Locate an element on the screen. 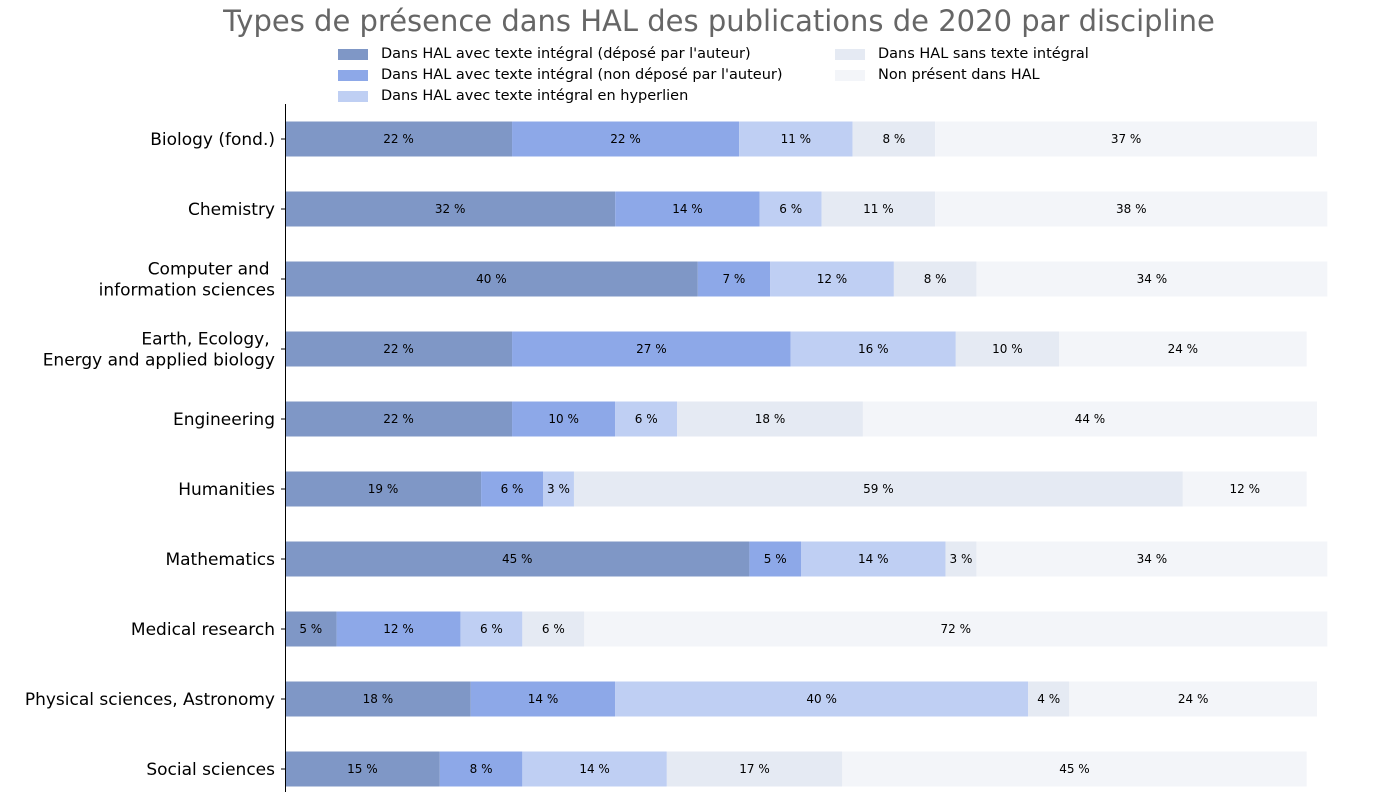  data-label-mathematics-s2: 14 % is located at coordinates (873, 559).